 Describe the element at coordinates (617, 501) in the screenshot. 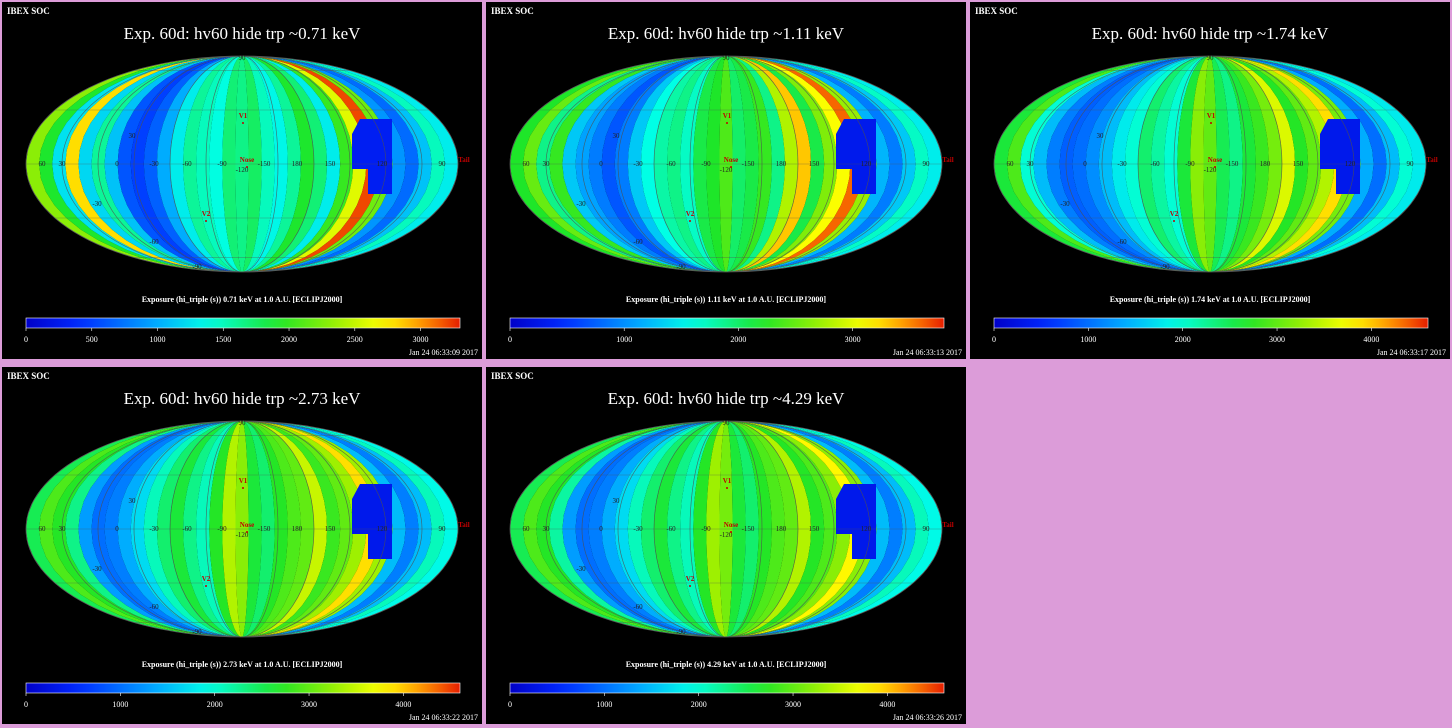

I see `latitude-label: 30` at that location.